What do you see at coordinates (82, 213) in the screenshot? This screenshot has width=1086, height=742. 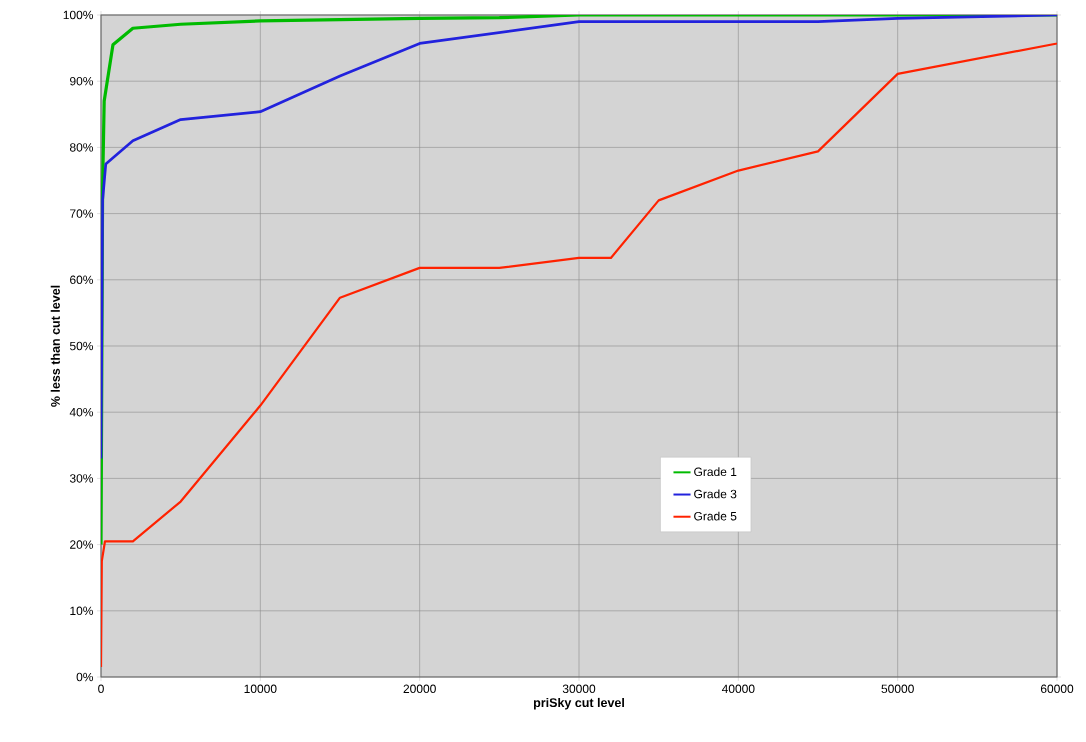 I see `y-tick-label: 70%` at bounding box center [82, 213].